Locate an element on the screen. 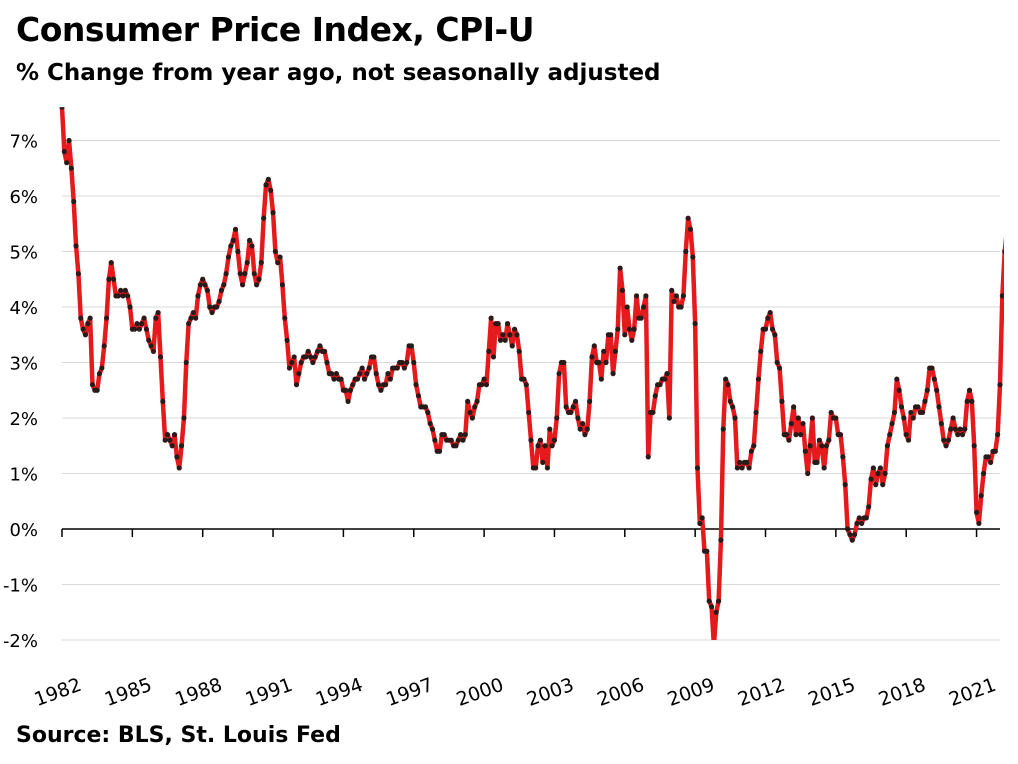 The height and width of the screenshot is (764, 1018). y-tick-label: 2% is located at coordinates (23, 419).